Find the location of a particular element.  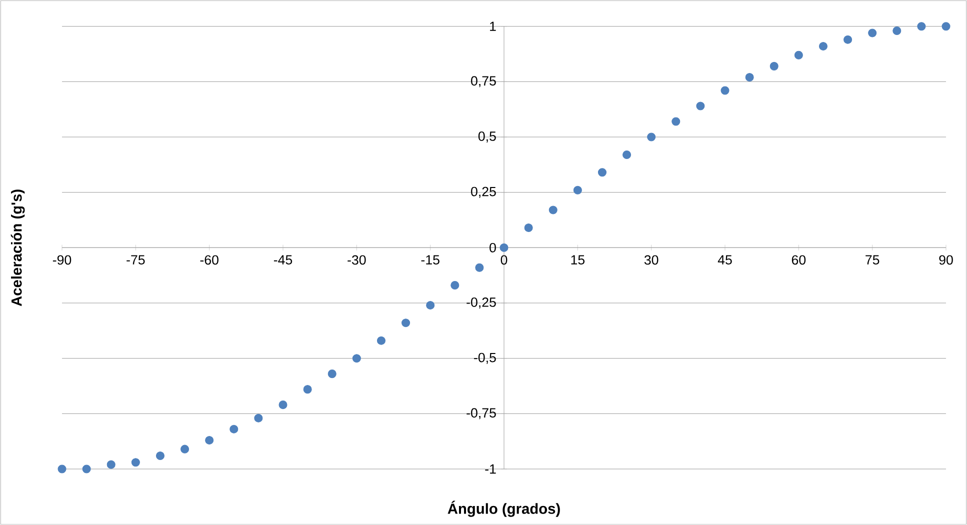

x-axis-title: Ángulo (grados) is located at coordinates (504, 508).